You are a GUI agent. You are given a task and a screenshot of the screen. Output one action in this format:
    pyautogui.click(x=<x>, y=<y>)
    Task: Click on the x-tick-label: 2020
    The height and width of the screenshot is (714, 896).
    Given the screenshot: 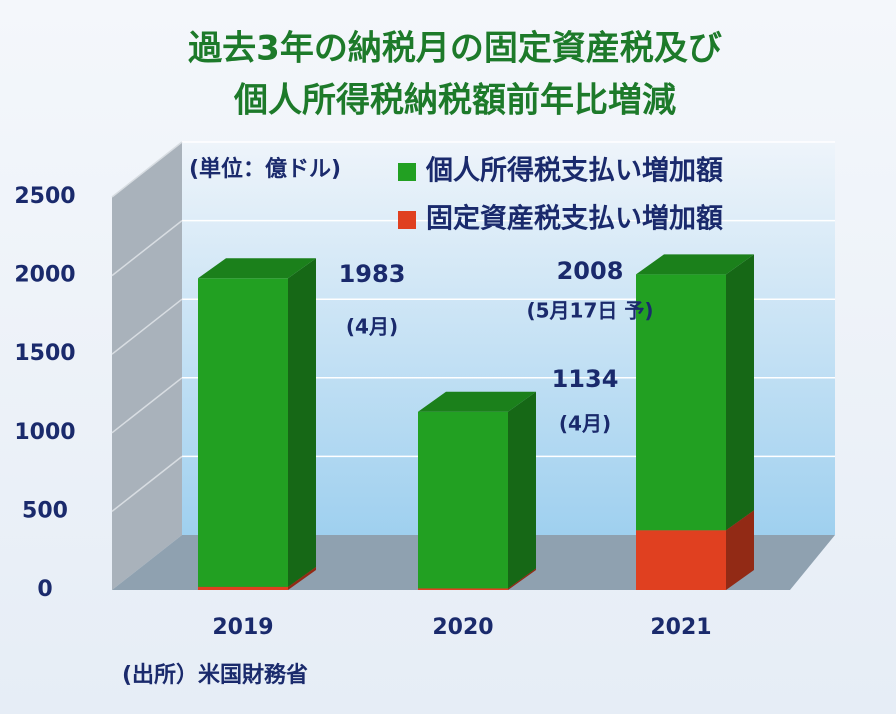 What is the action you would take?
    pyautogui.click(x=462, y=627)
    